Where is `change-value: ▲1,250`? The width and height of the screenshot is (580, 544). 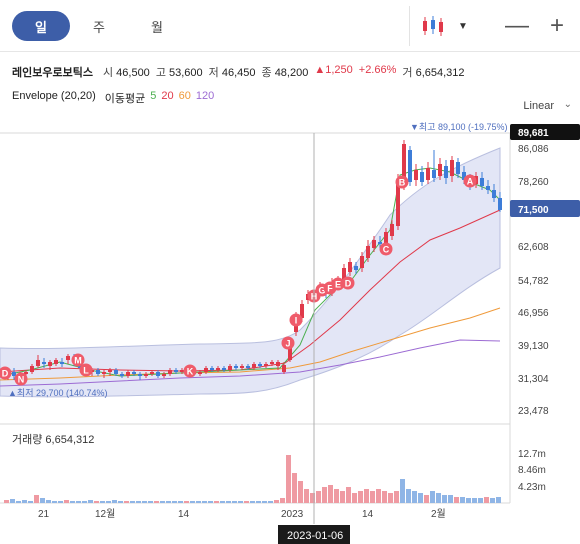
change-value: ▲1,250 is located at coordinates (333, 70).